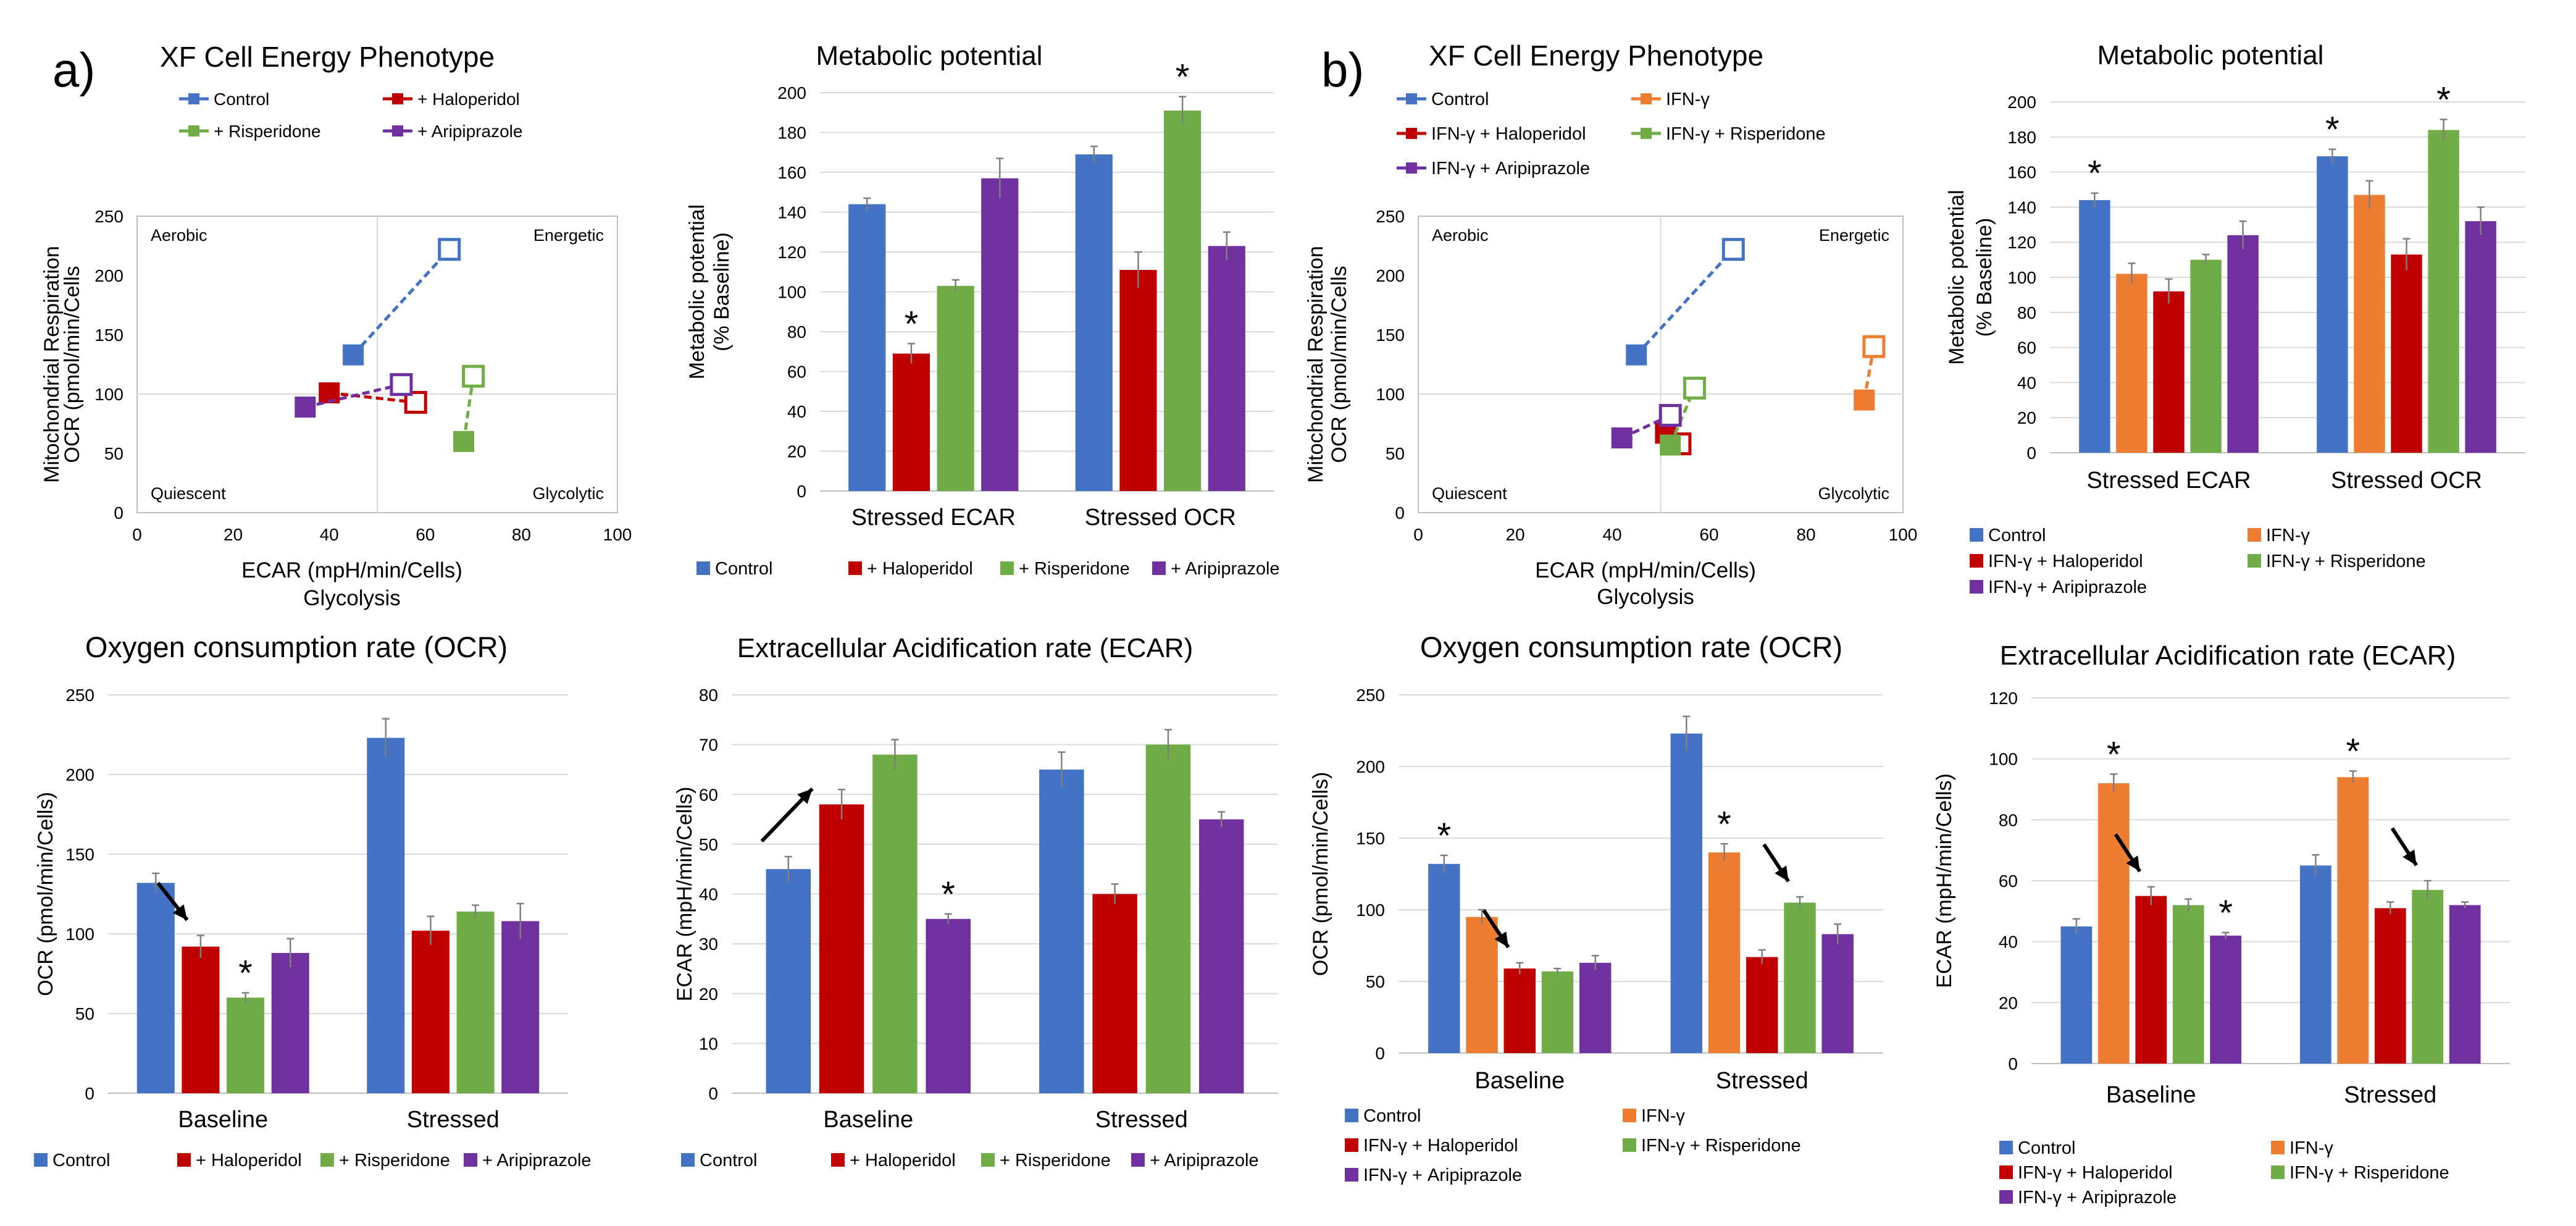 The width and height of the screenshot is (2576, 1226). What do you see at coordinates (468, 99) in the screenshot?
I see `legend-label: + Haloperidol` at bounding box center [468, 99].